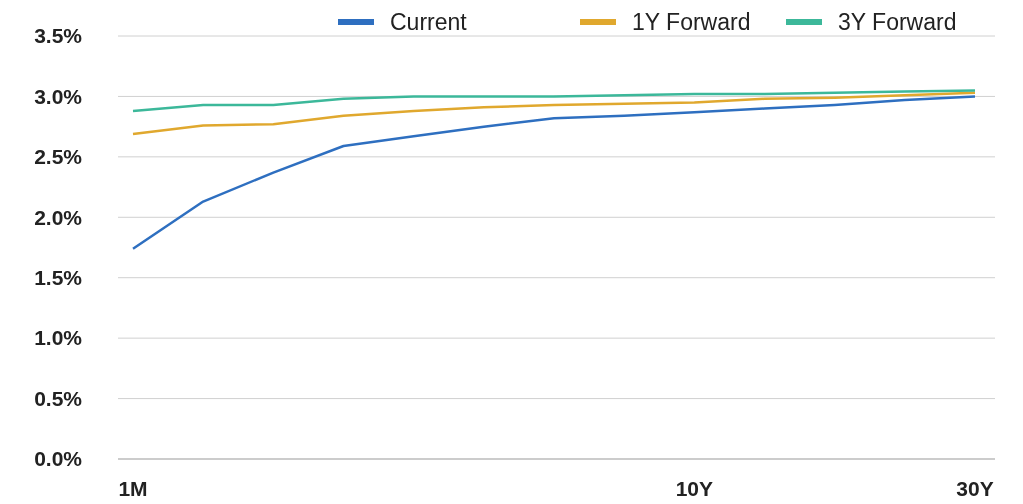 This screenshot has height=504, width=1023. What do you see at coordinates (58, 96) in the screenshot?
I see `y-tick-label: 3.0%` at bounding box center [58, 96].